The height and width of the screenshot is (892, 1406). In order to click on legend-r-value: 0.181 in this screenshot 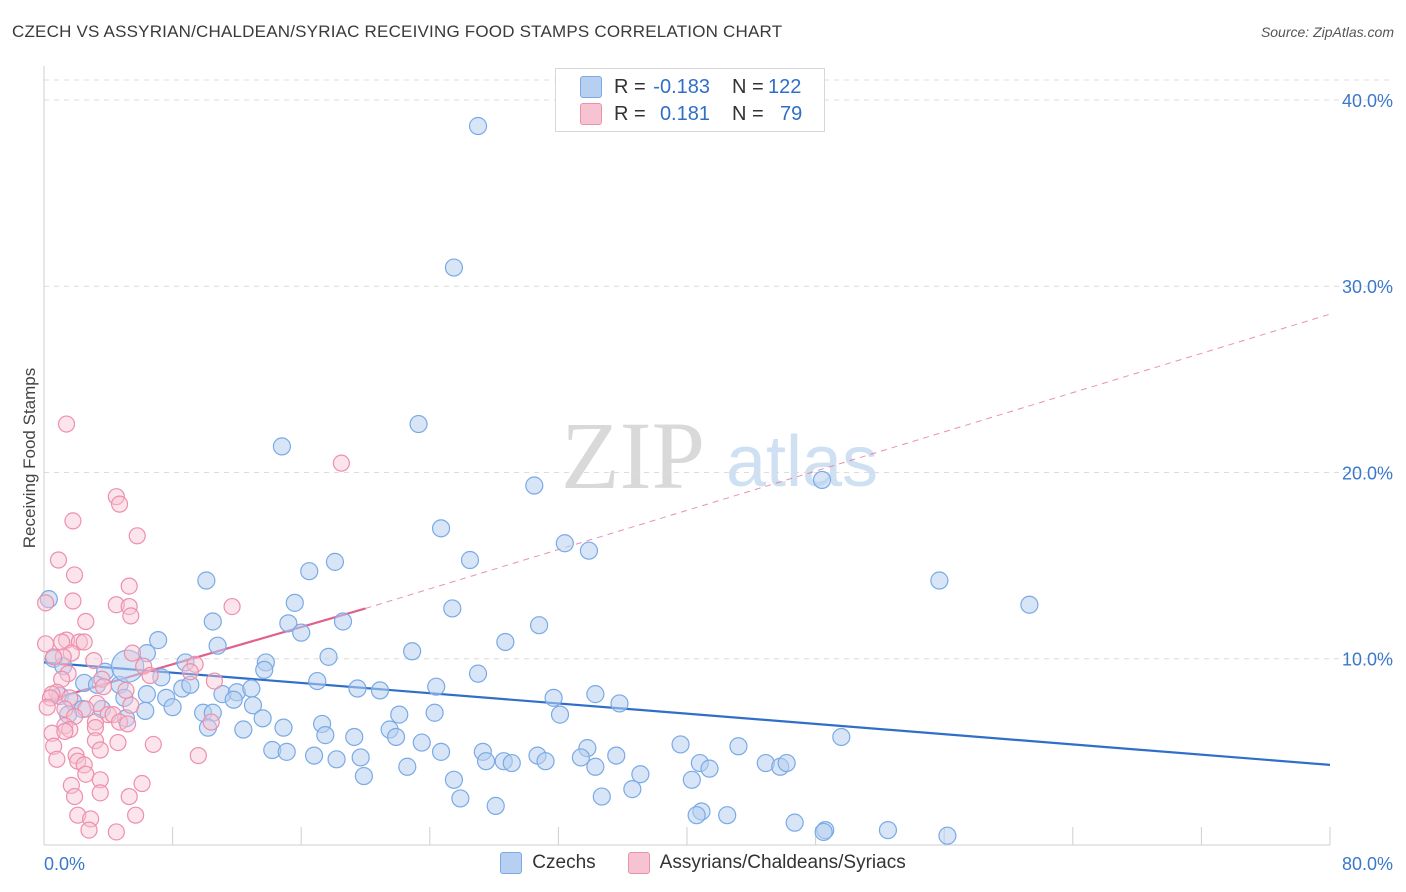, I will do `click(684, 113)`.